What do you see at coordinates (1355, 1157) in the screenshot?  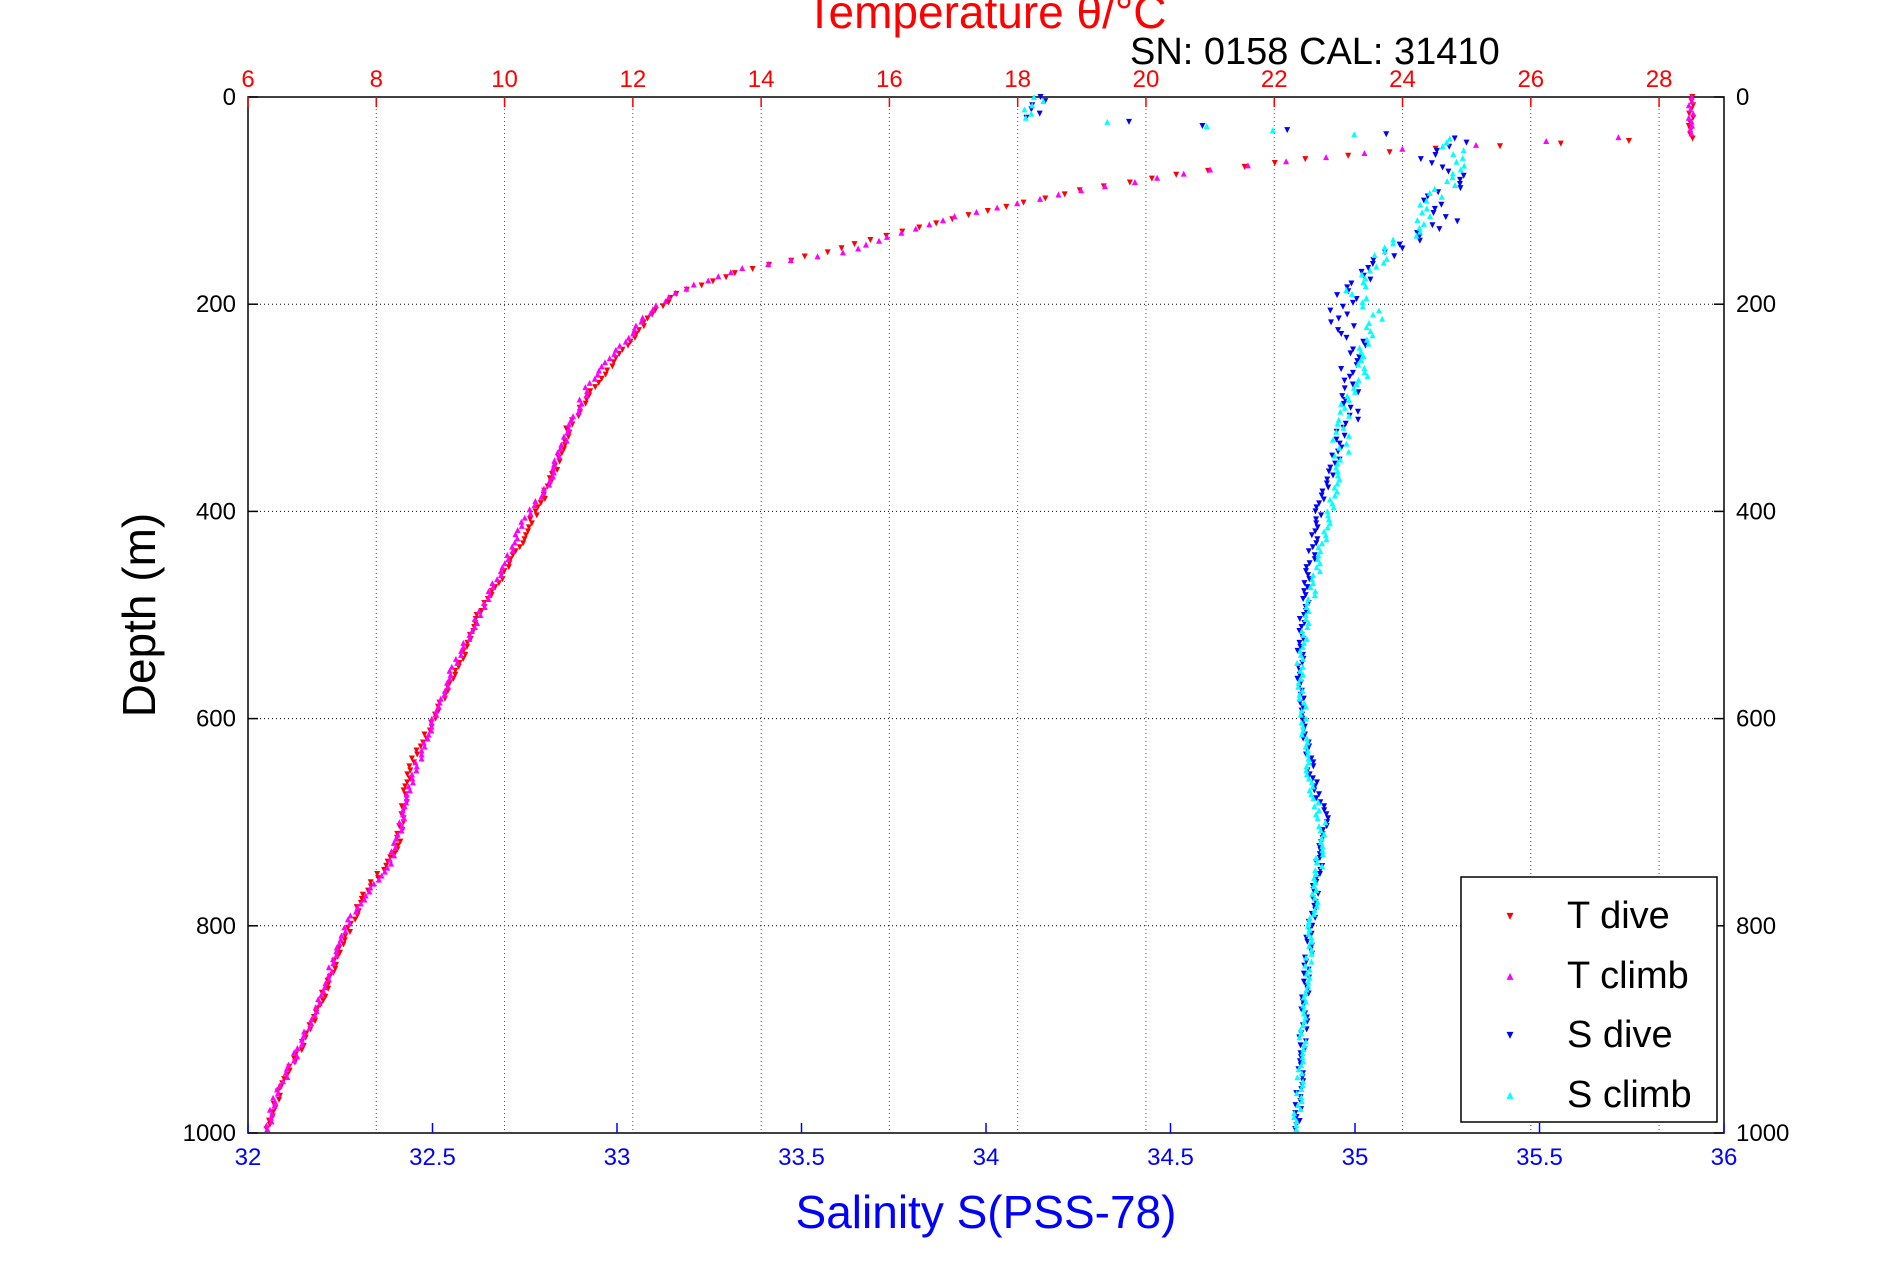 I see `x-bottom-tick-label: 35` at bounding box center [1355, 1157].